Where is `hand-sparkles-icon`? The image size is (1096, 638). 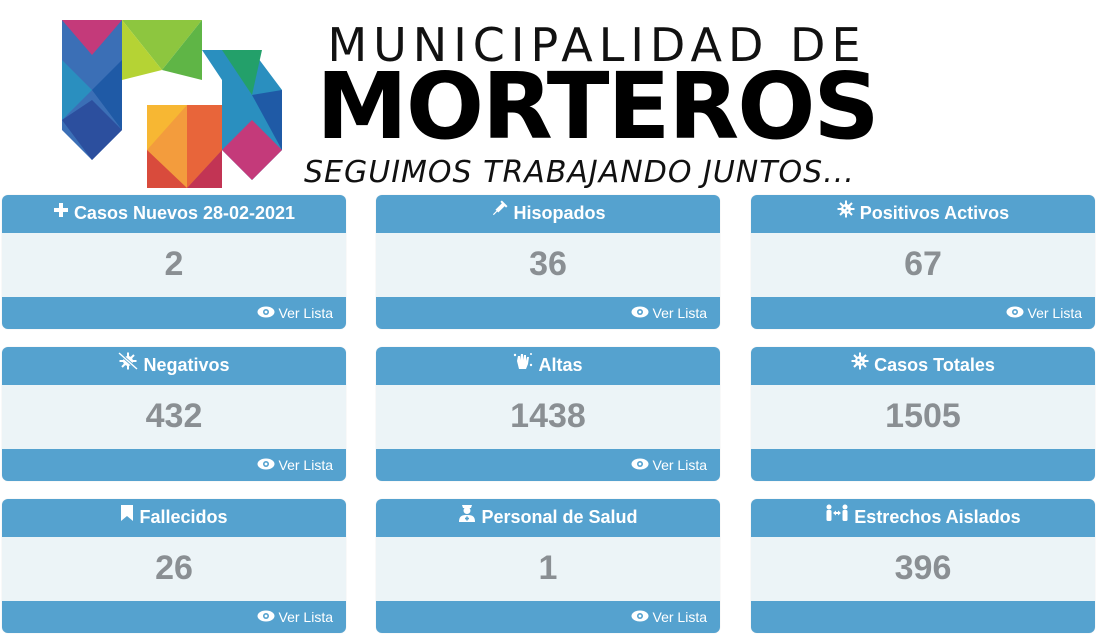
hand-sparkles-icon is located at coordinates (523, 364).